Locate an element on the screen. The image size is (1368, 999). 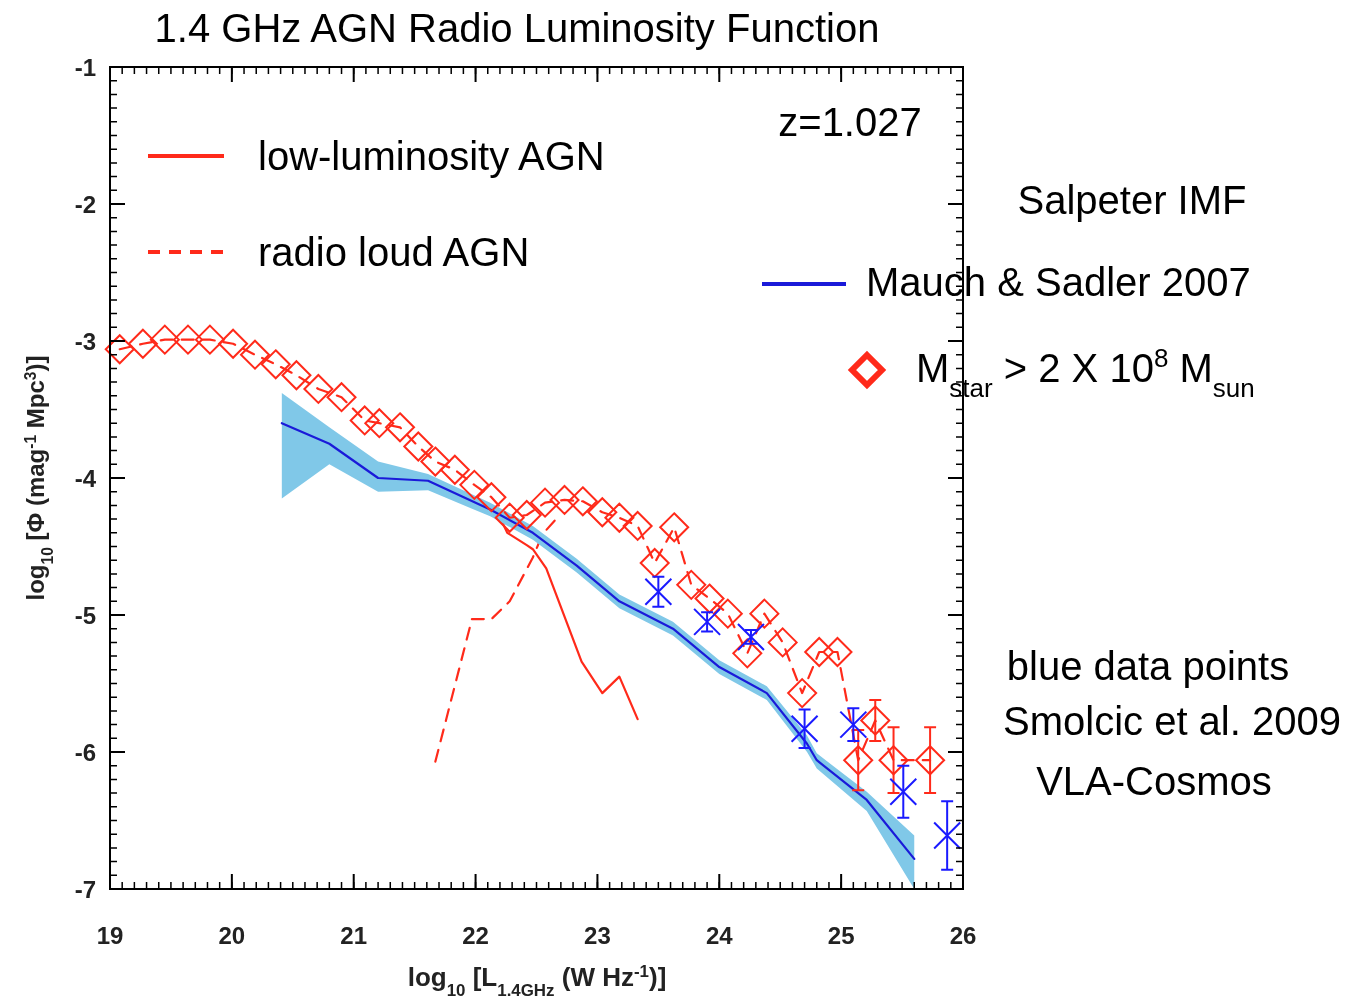
y-tick-label: -7 is located at coordinates (85, 889).